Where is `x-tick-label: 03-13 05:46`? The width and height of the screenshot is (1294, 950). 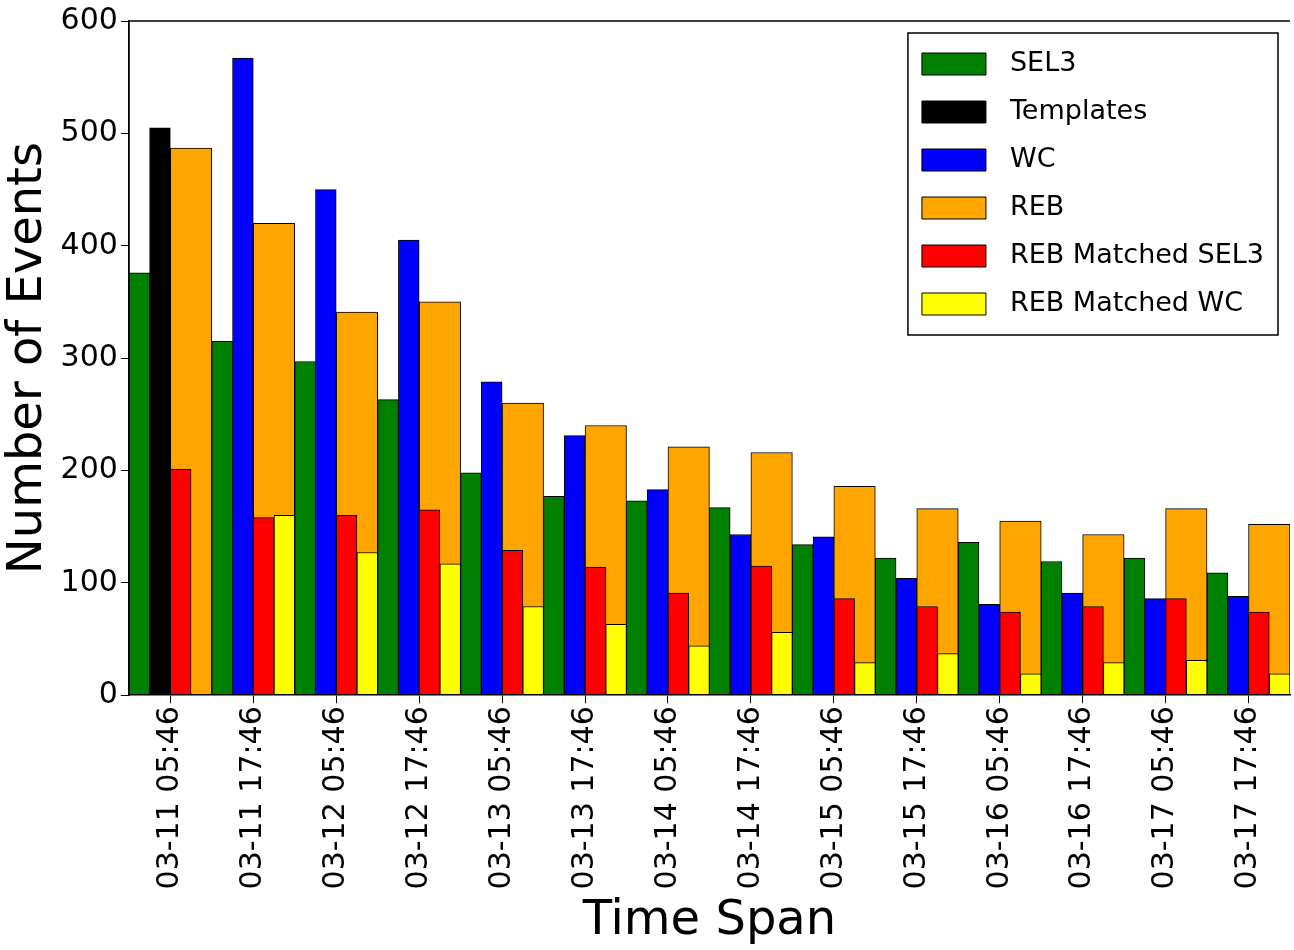 x-tick-label: 03-13 05:46 is located at coordinates (499, 798).